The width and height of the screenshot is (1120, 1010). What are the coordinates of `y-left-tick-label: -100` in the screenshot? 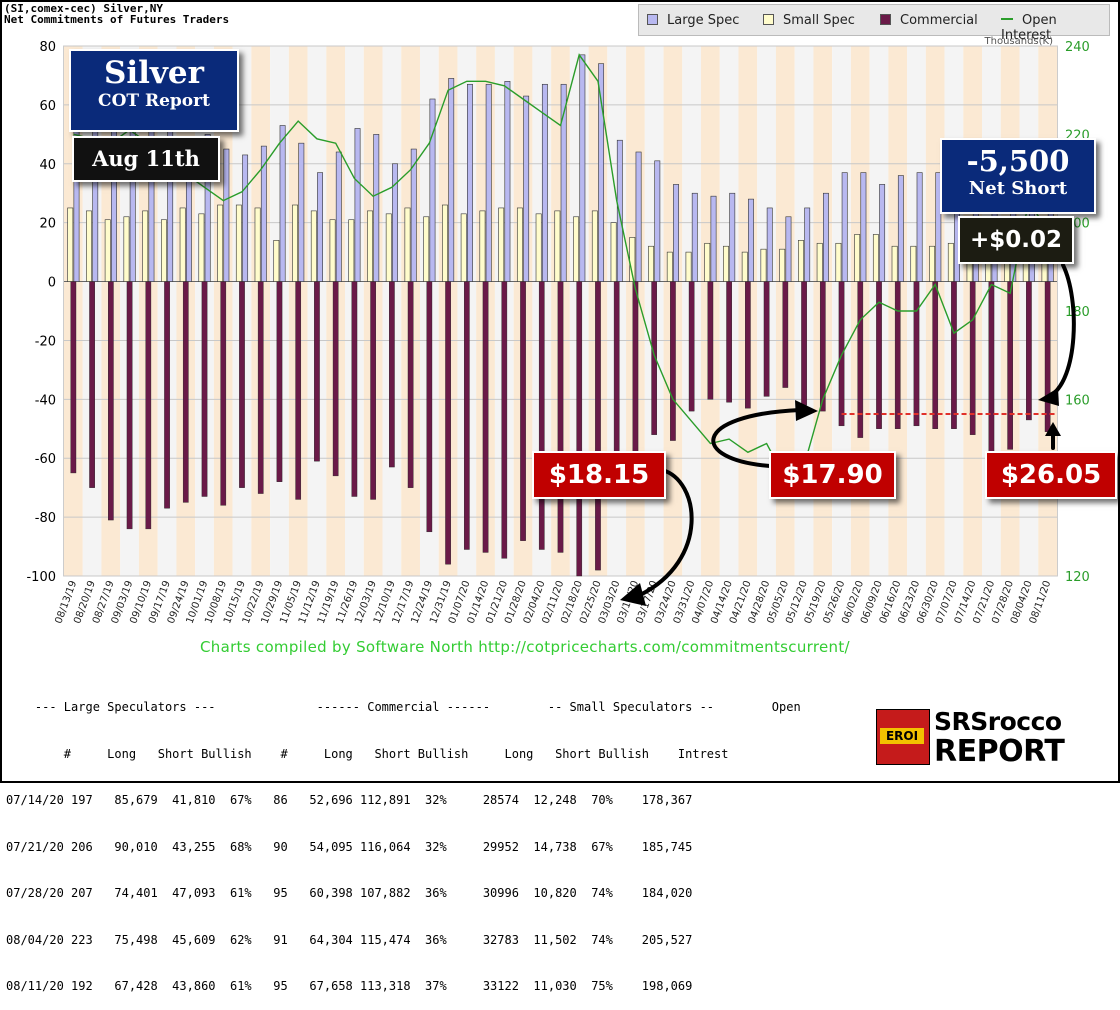 It's located at (41, 577).